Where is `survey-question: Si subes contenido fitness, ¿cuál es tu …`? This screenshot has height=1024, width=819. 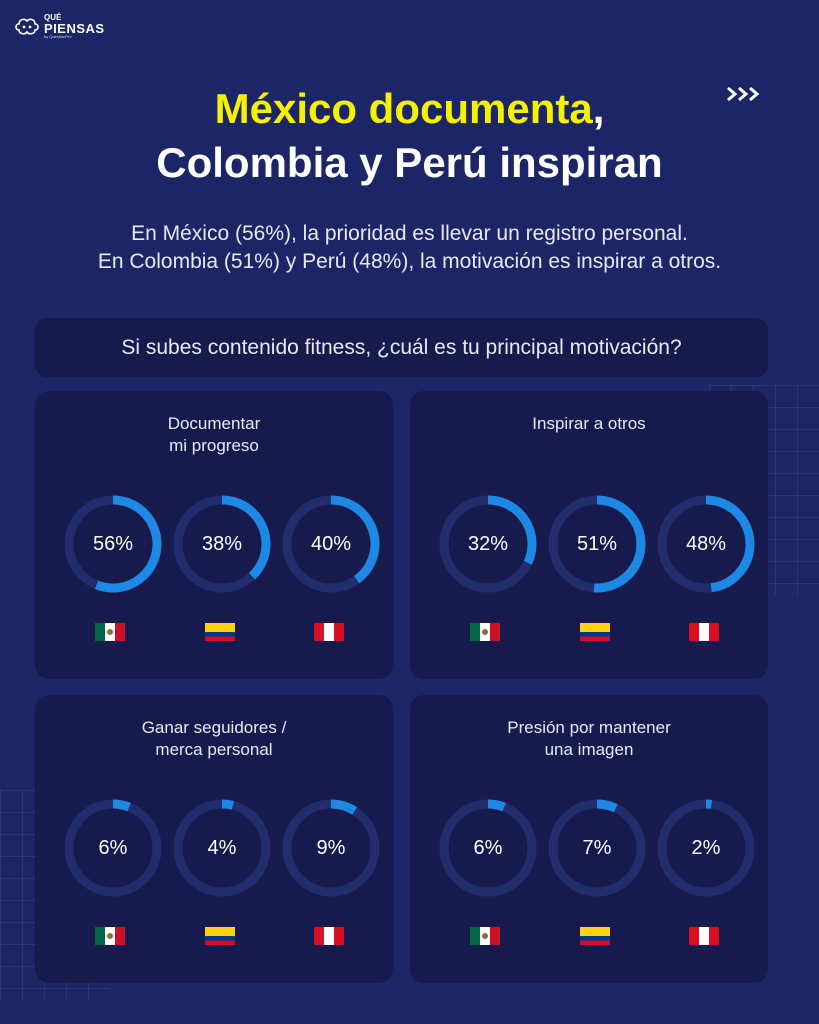 survey-question: Si subes contenido fitness, ¿cuál es tu … is located at coordinates (401, 347).